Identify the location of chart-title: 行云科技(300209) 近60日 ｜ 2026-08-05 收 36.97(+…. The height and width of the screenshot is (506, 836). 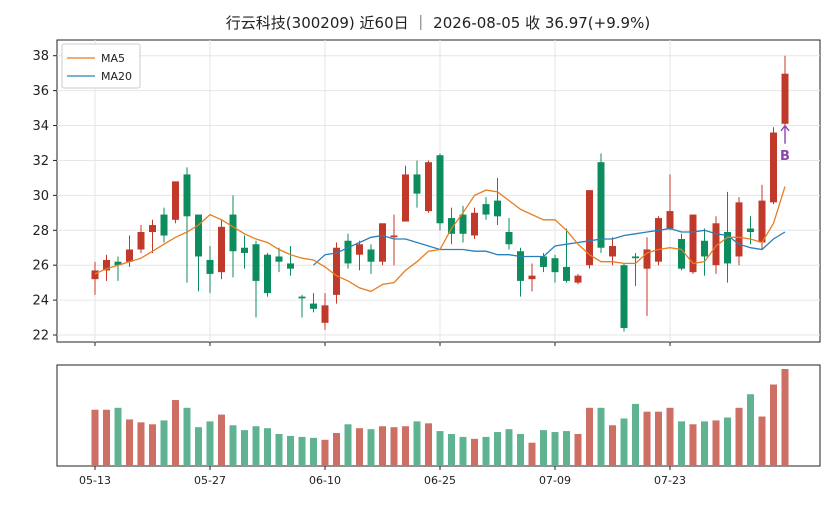
(438, 23).